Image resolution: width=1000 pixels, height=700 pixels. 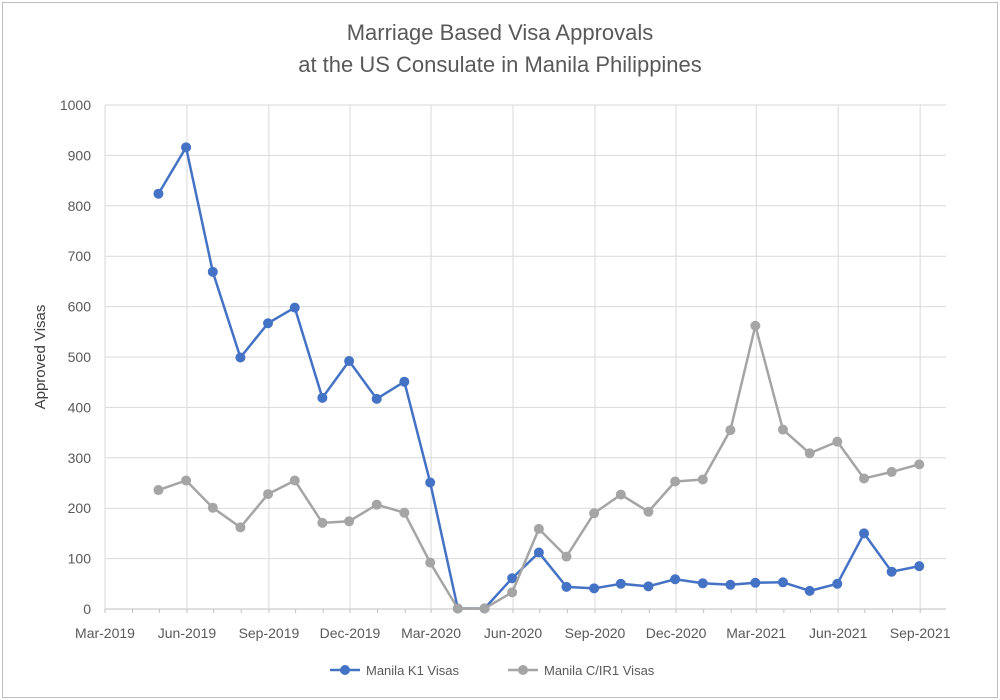 I want to click on y-tick-label: 200, so click(x=80, y=508).